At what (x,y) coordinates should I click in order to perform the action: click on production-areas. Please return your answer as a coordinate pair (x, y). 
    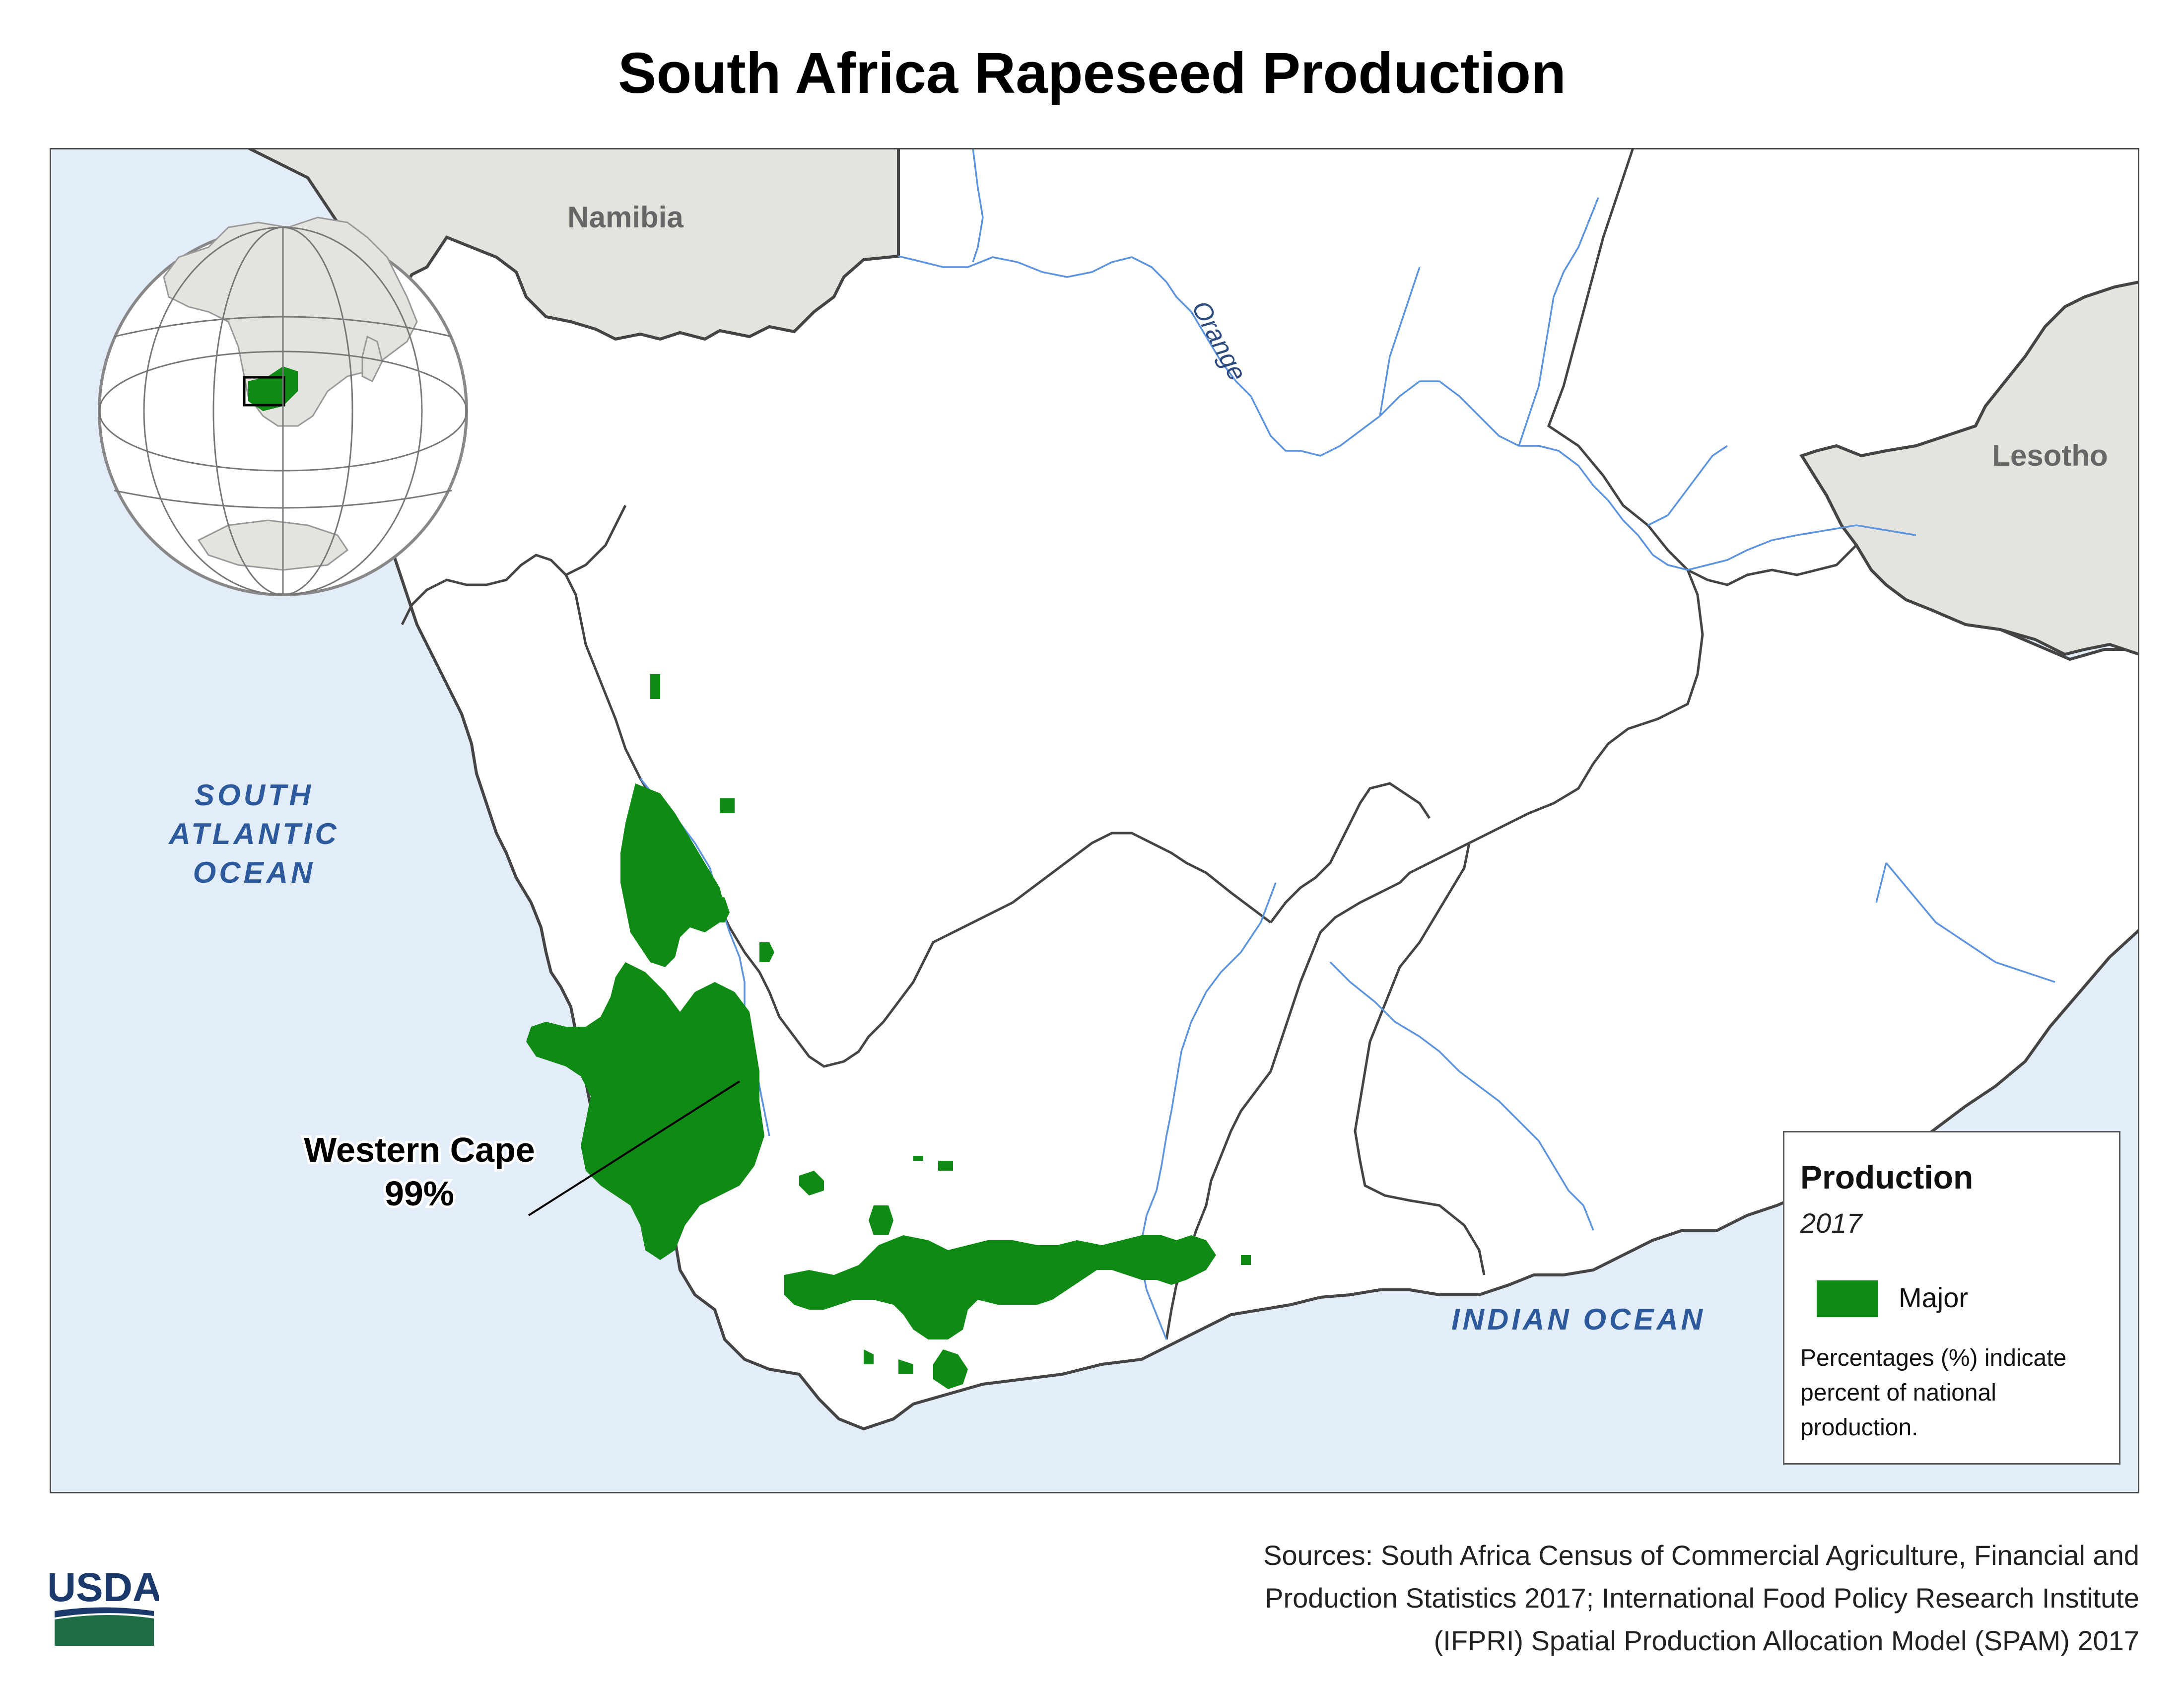
    Looking at the image, I should click on (888, 1031).